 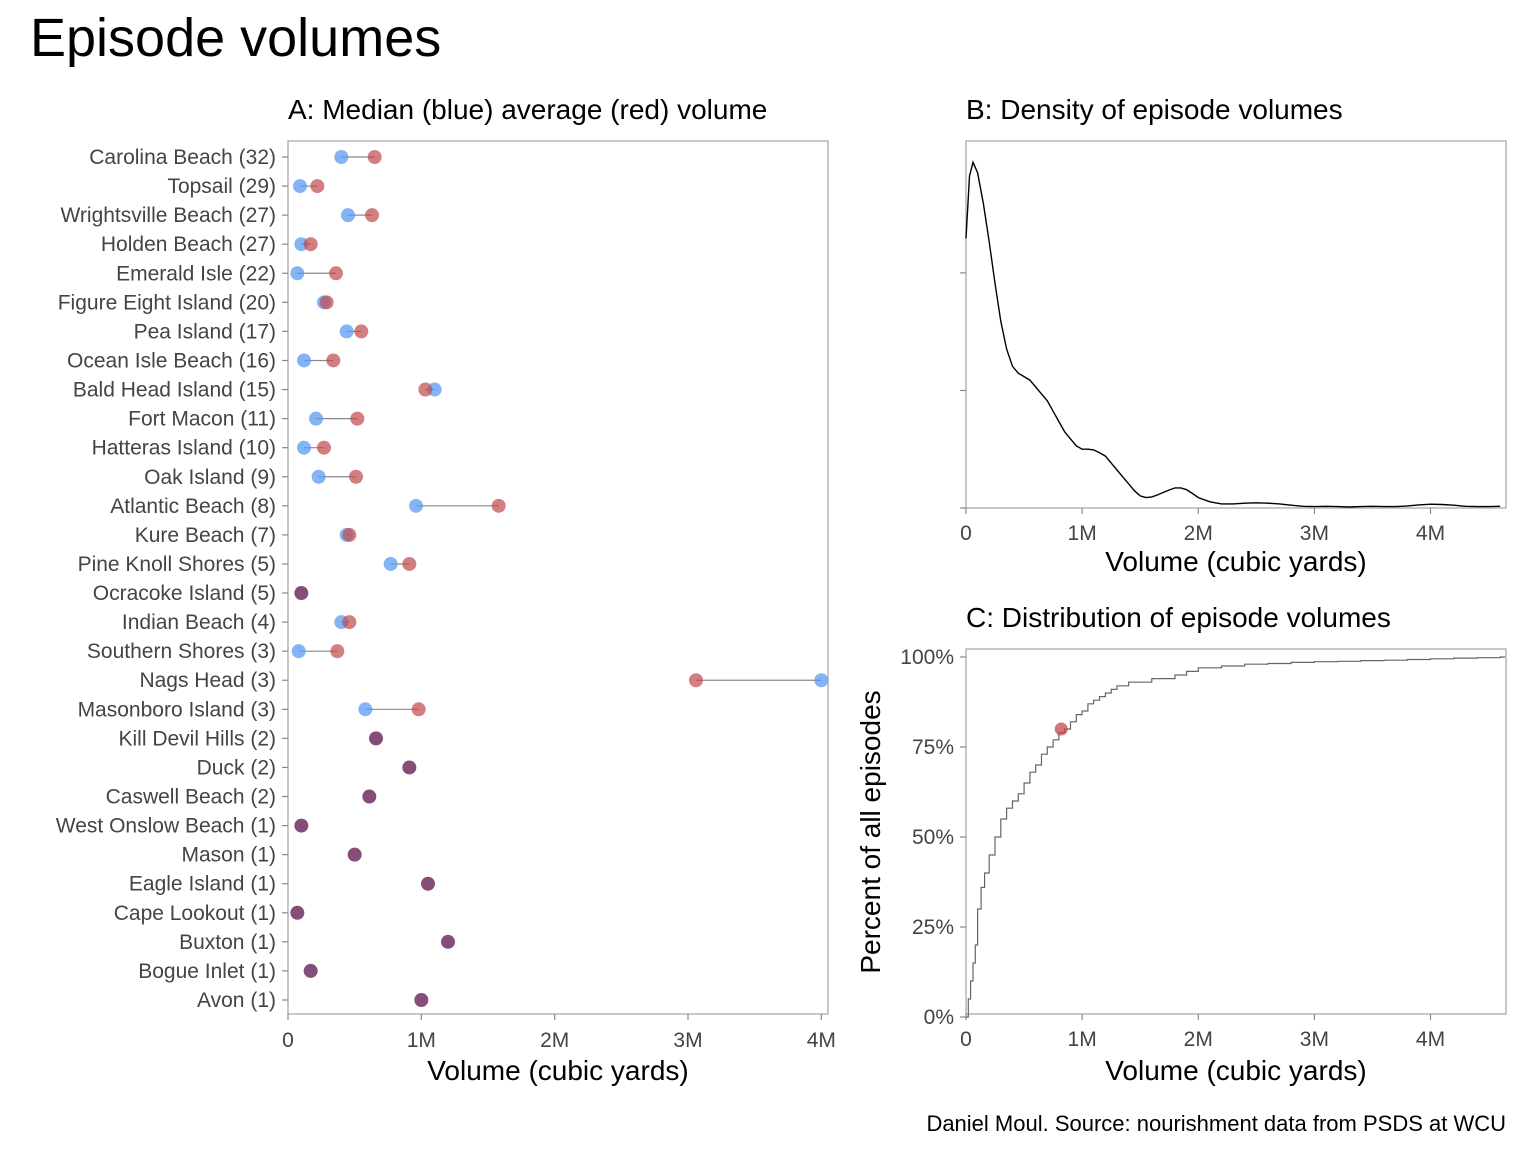 I want to click on panel-a-x-axis: 0 1M 2M 3M 4M, so click(x=559, y=1033).